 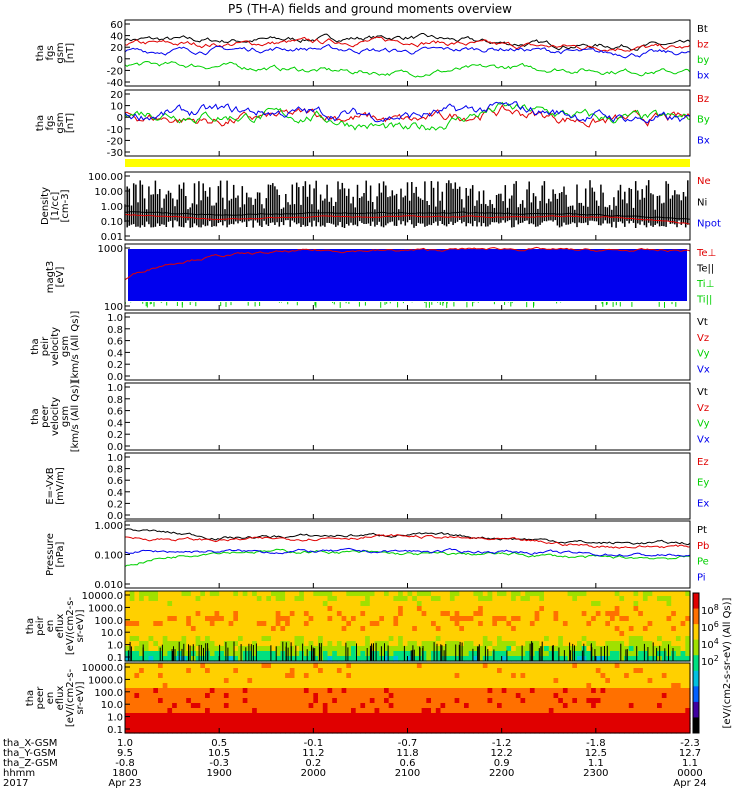 What do you see at coordinates (502, 753) in the screenshot?
I see `x-tick-value: 12.2` at bounding box center [502, 753].